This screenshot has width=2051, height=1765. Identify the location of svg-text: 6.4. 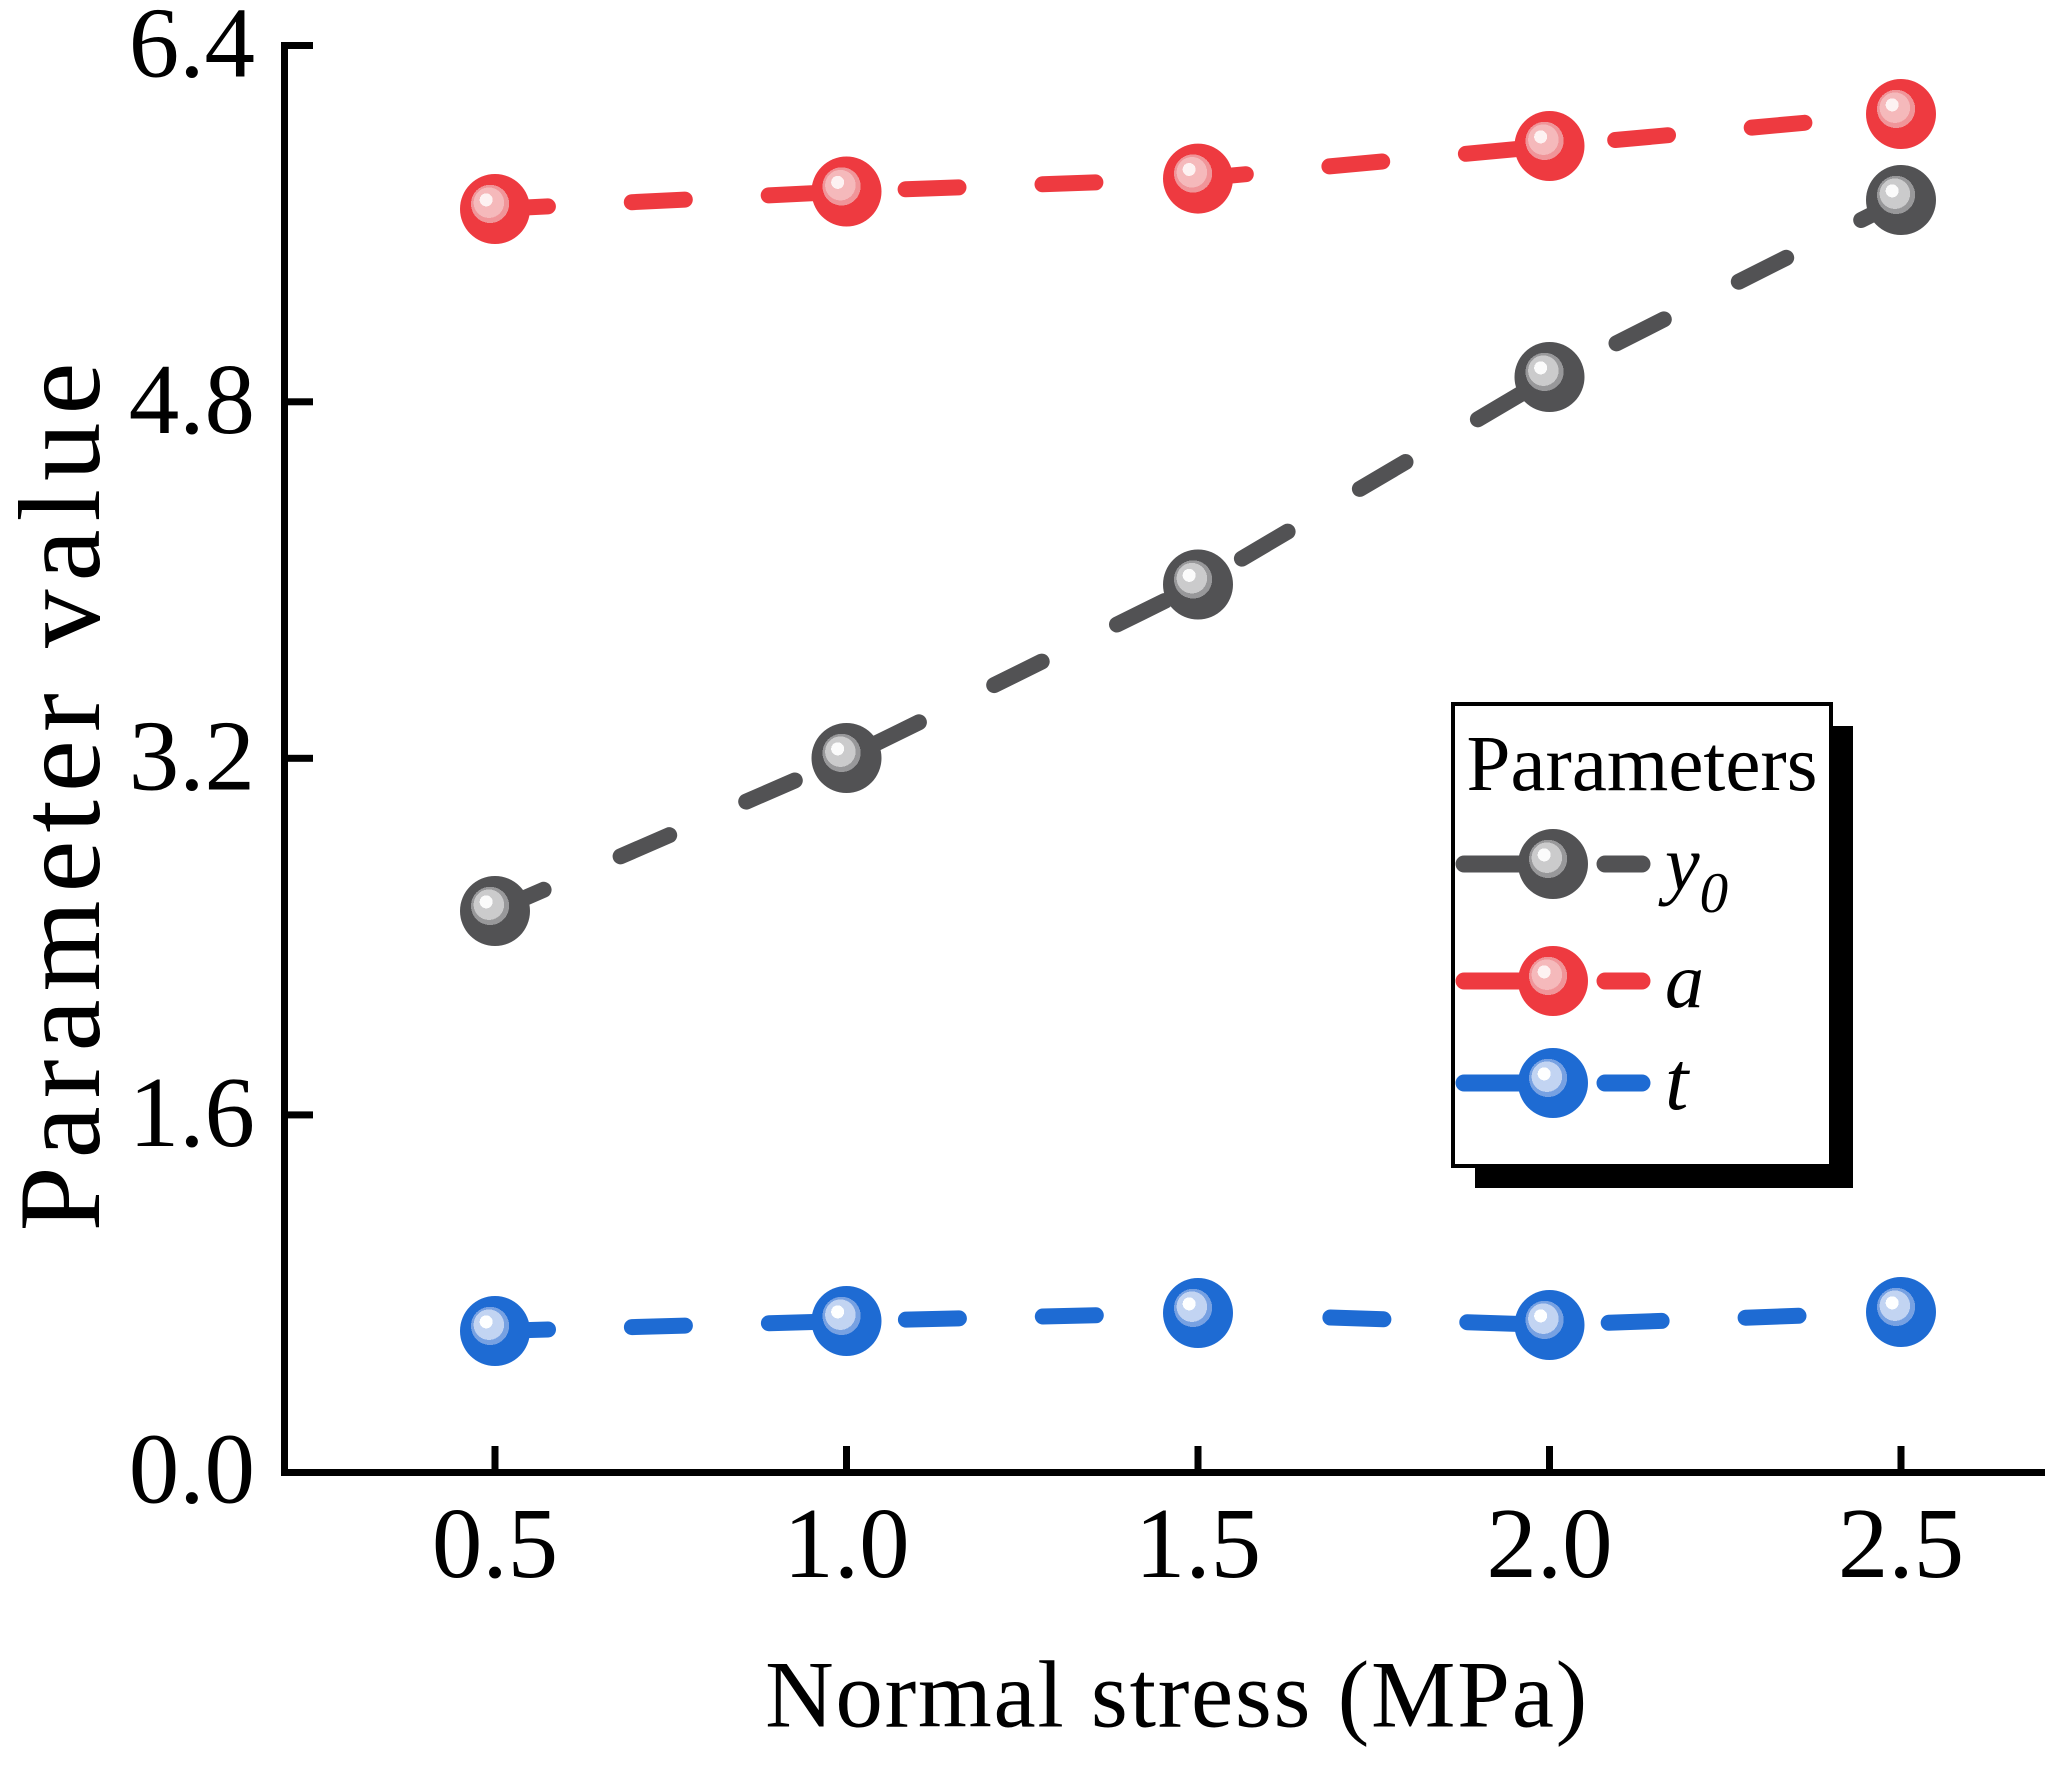
(192, 49).